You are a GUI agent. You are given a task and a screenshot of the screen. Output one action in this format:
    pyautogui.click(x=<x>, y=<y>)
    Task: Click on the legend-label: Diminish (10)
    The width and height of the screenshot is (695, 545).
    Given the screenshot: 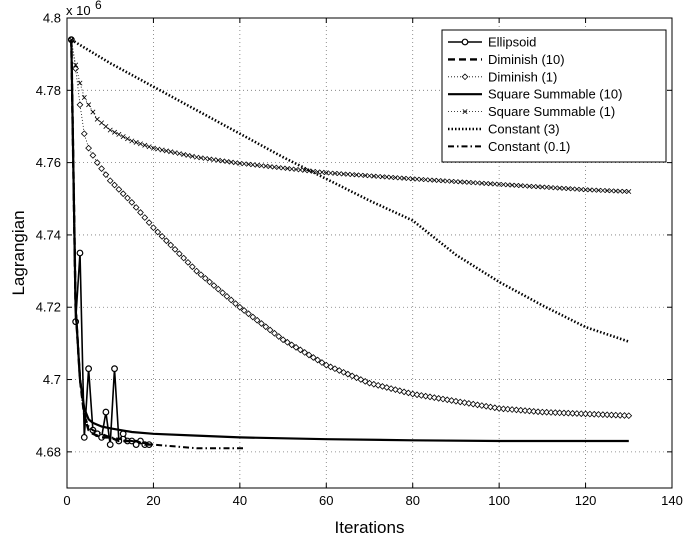 What is the action you would take?
    pyautogui.click(x=526, y=59)
    